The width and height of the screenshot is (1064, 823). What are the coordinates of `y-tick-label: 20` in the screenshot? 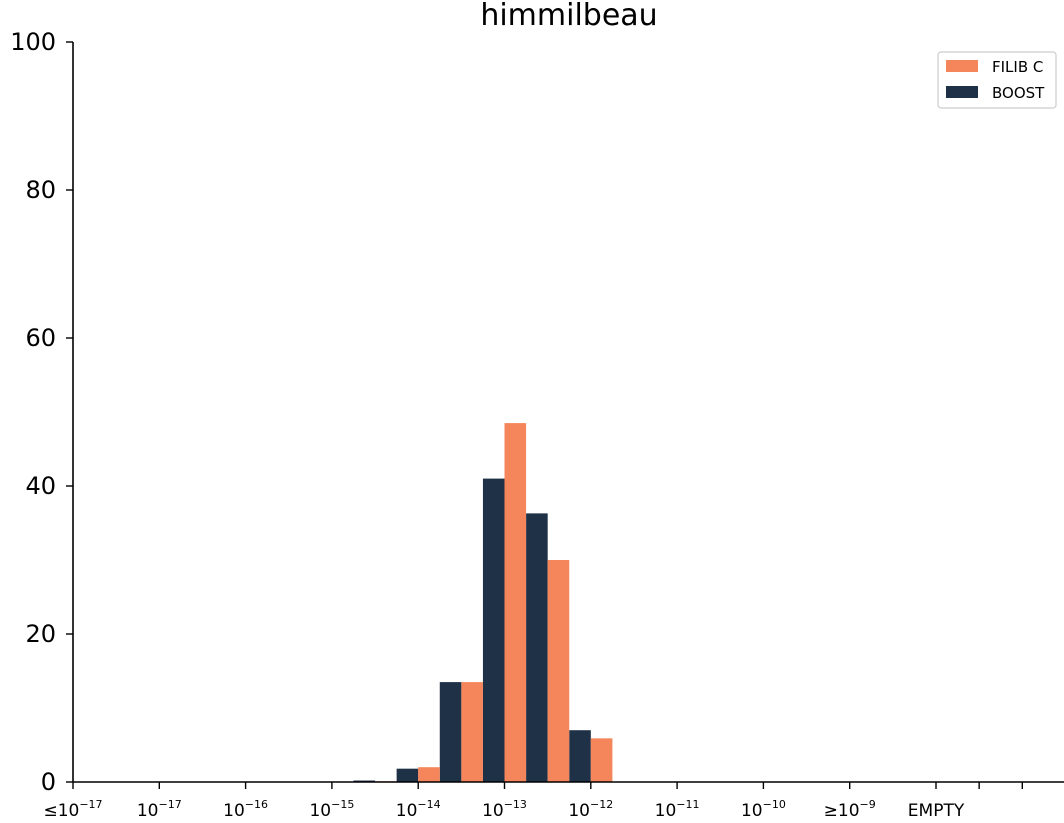 It's located at (40, 634).